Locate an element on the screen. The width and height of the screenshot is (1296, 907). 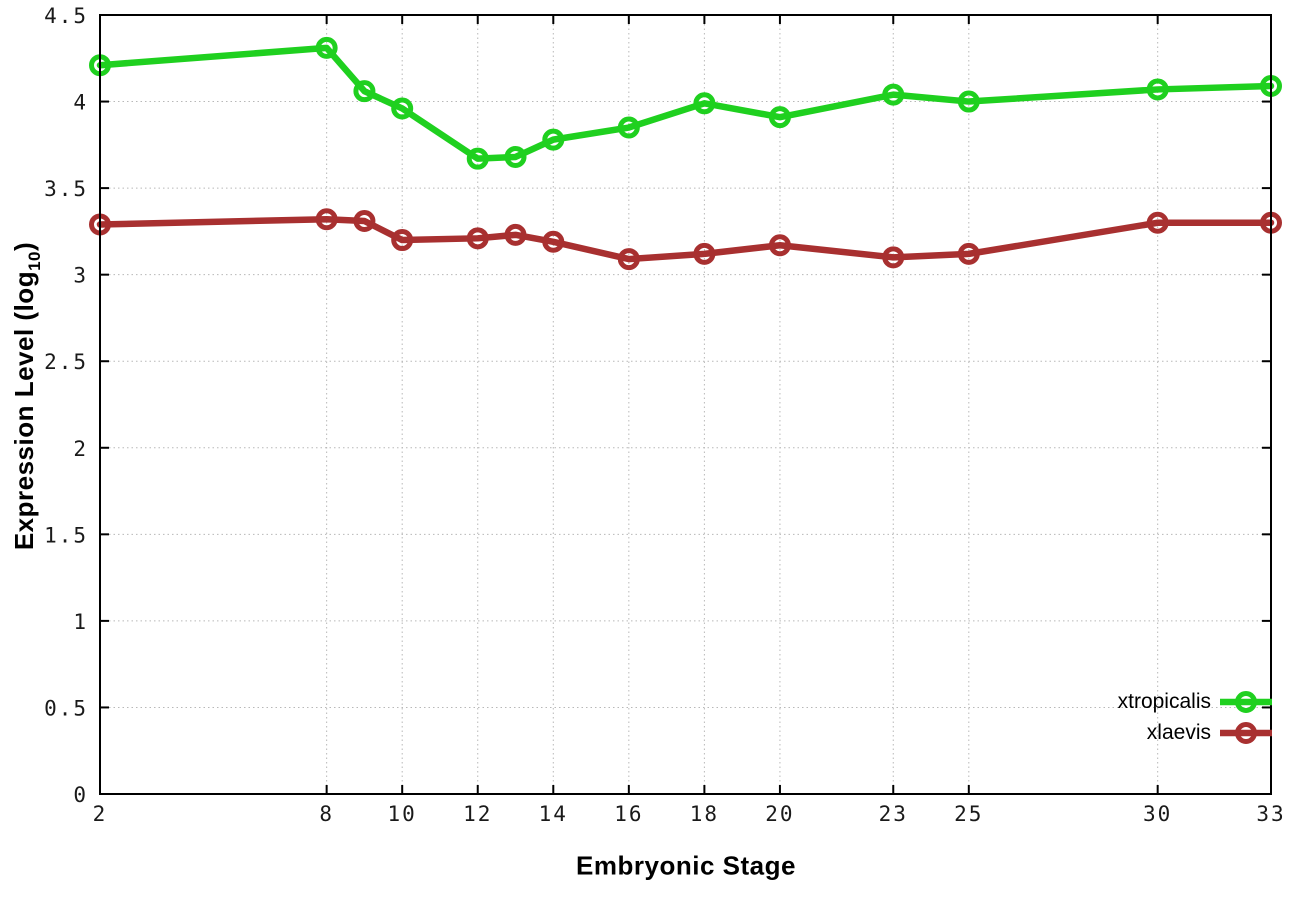
y-tick-label: 0 is located at coordinates (80, 795).